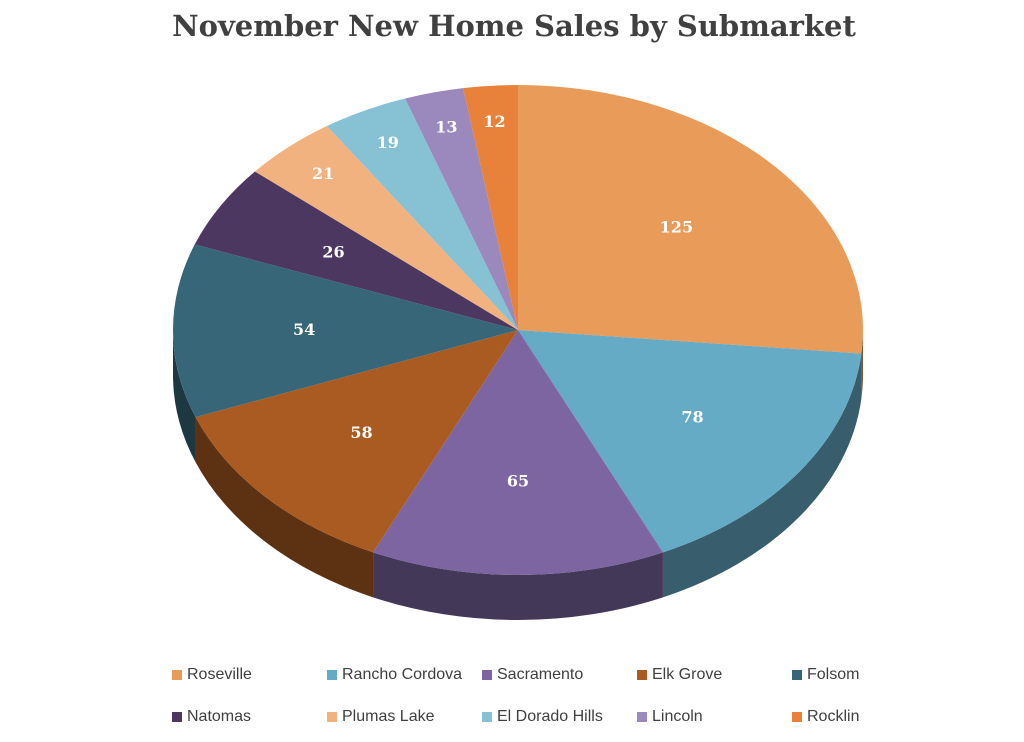 The width and height of the screenshot is (1024, 742). What do you see at coordinates (333, 252) in the screenshot?
I see `data-label: 26` at bounding box center [333, 252].